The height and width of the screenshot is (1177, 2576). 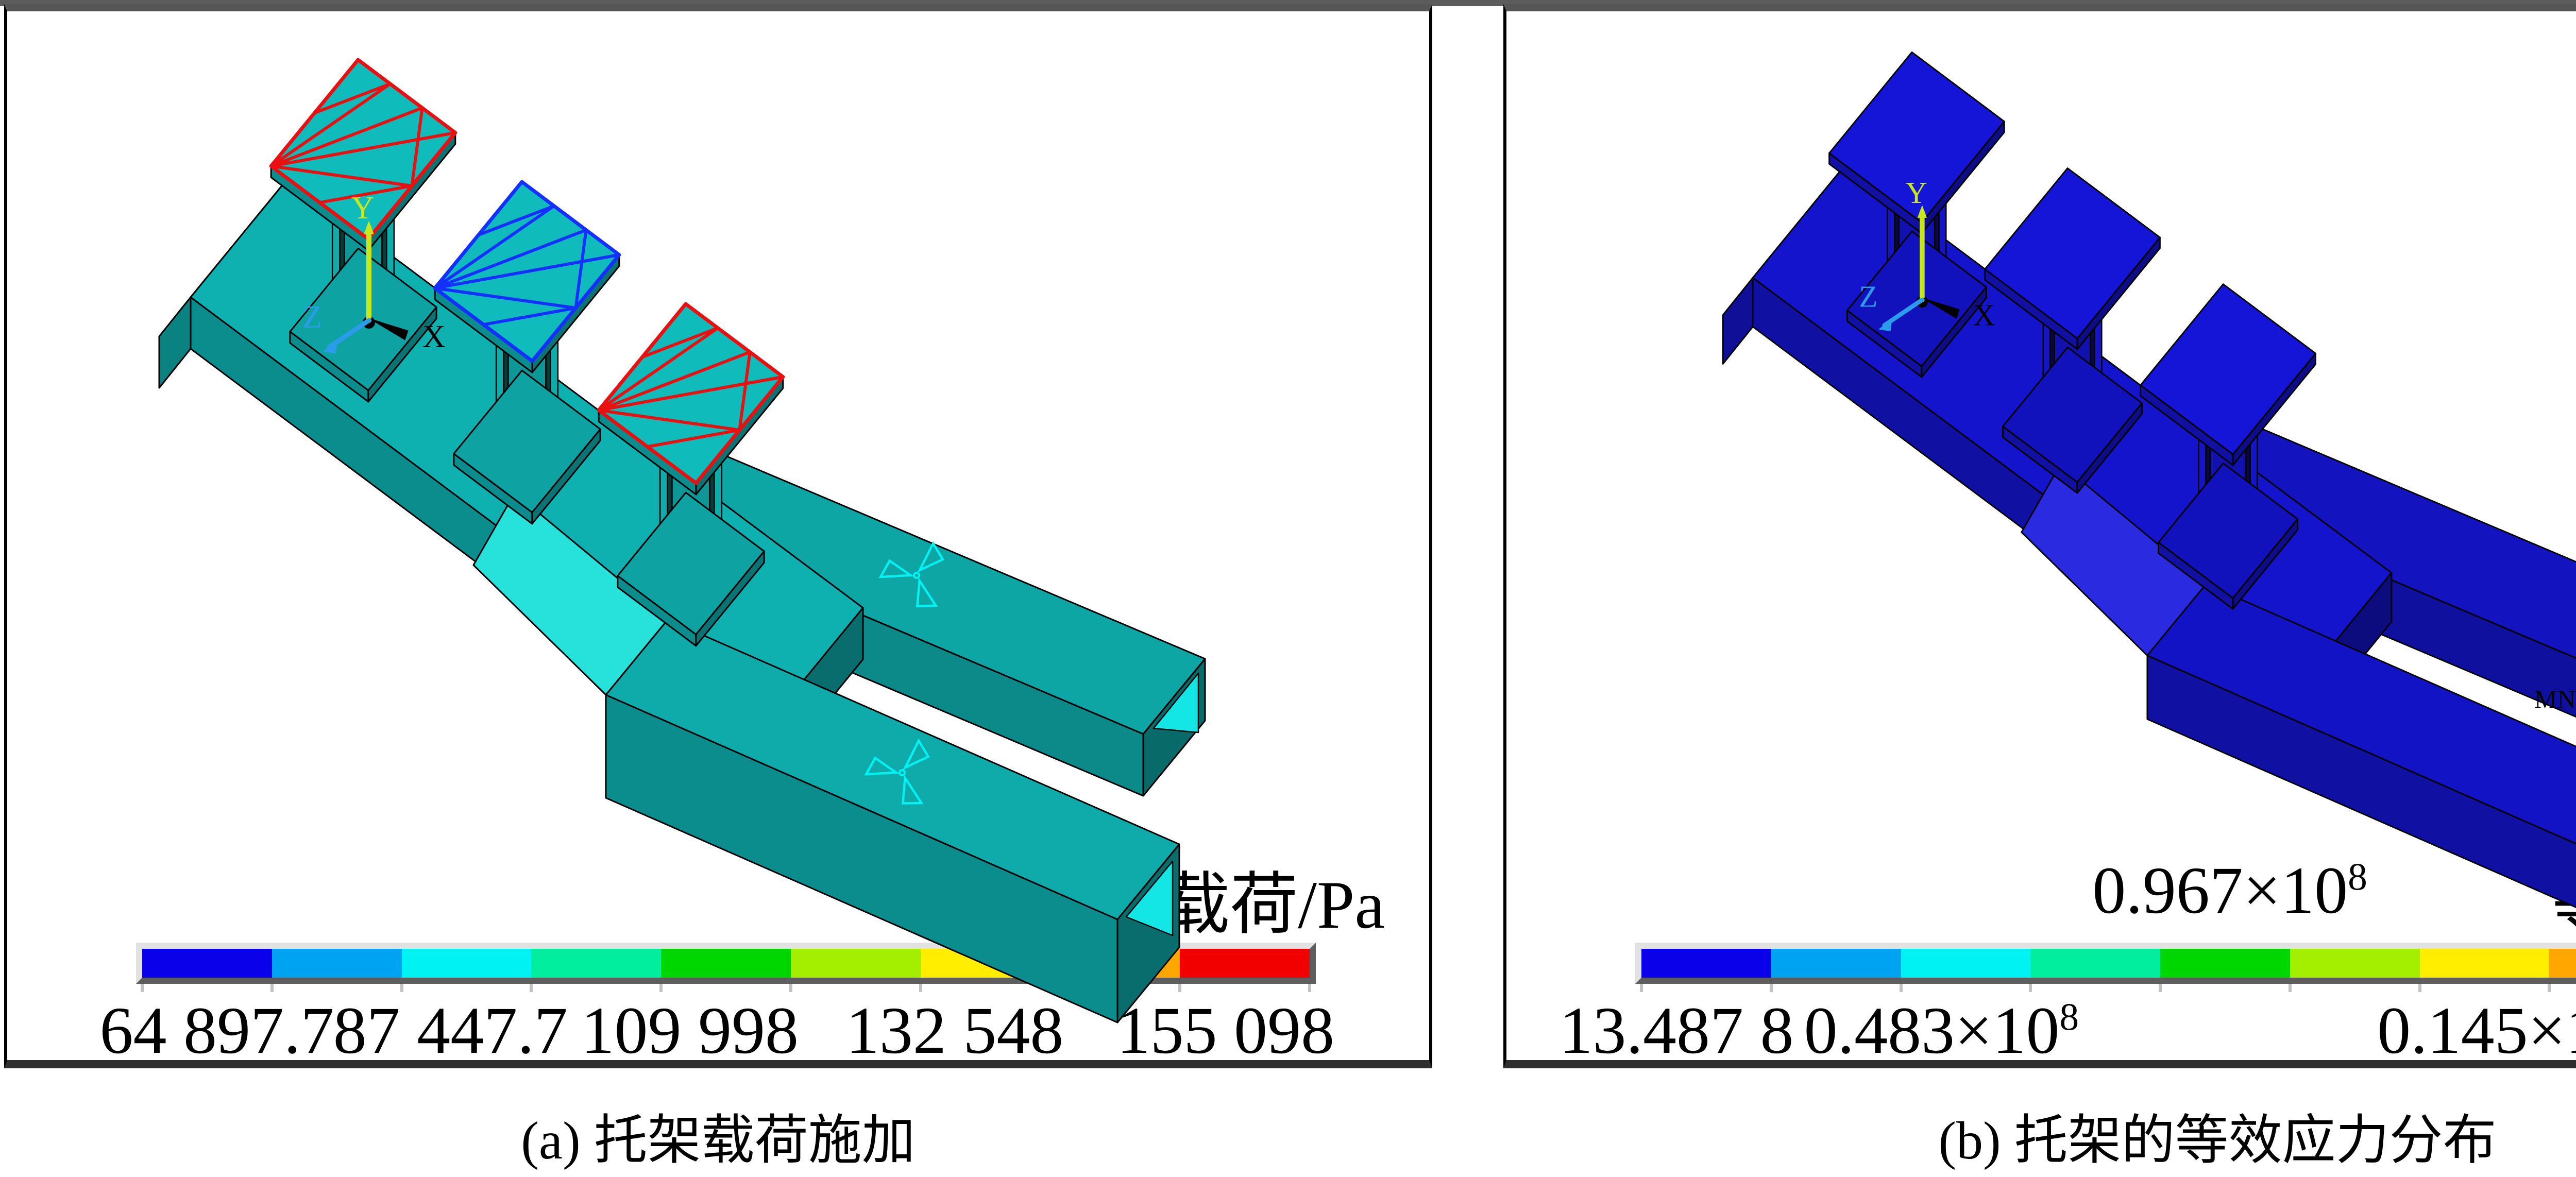 I want to click on colorbar-tick-label: 155 098, so click(x=1225, y=1031).